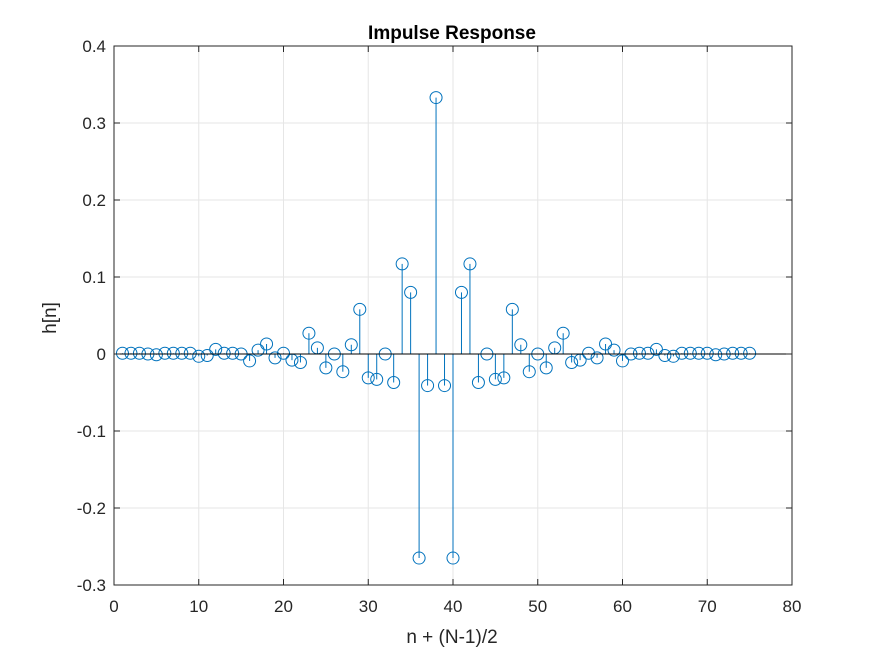  What do you see at coordinates (792, 606) in the screenshot?
I see `x-tick-label: 80` at bounding box center [792, 606].